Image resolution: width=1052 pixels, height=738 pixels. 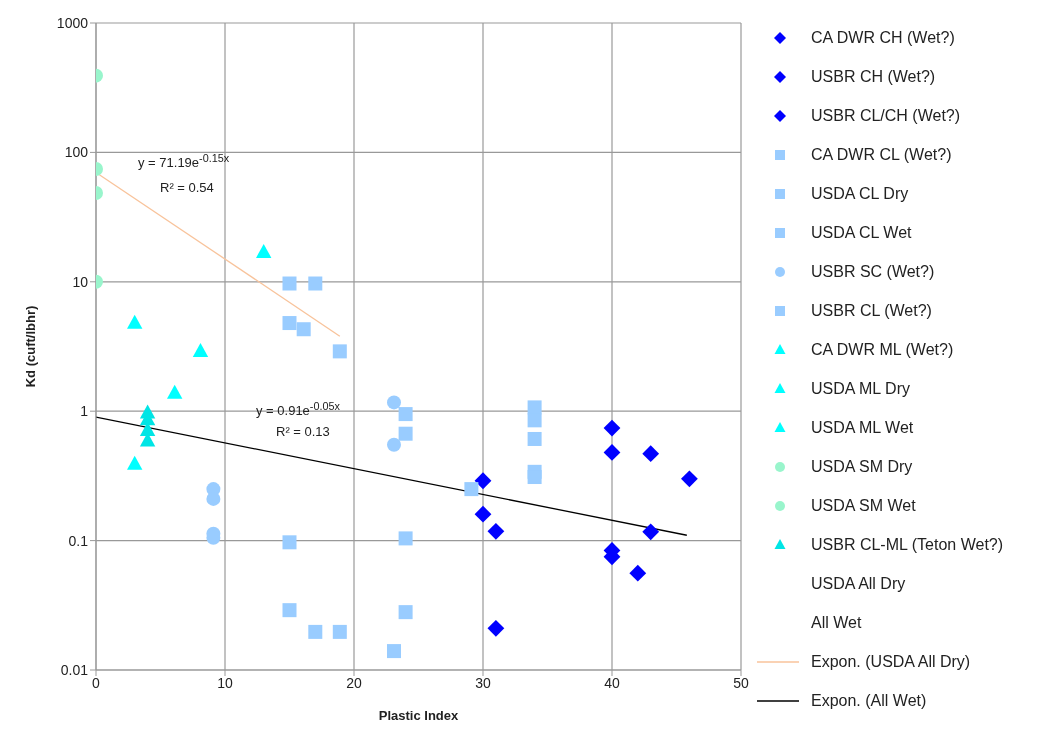 I want to click on y-tick-label: 10, so click(x=80, y=281).